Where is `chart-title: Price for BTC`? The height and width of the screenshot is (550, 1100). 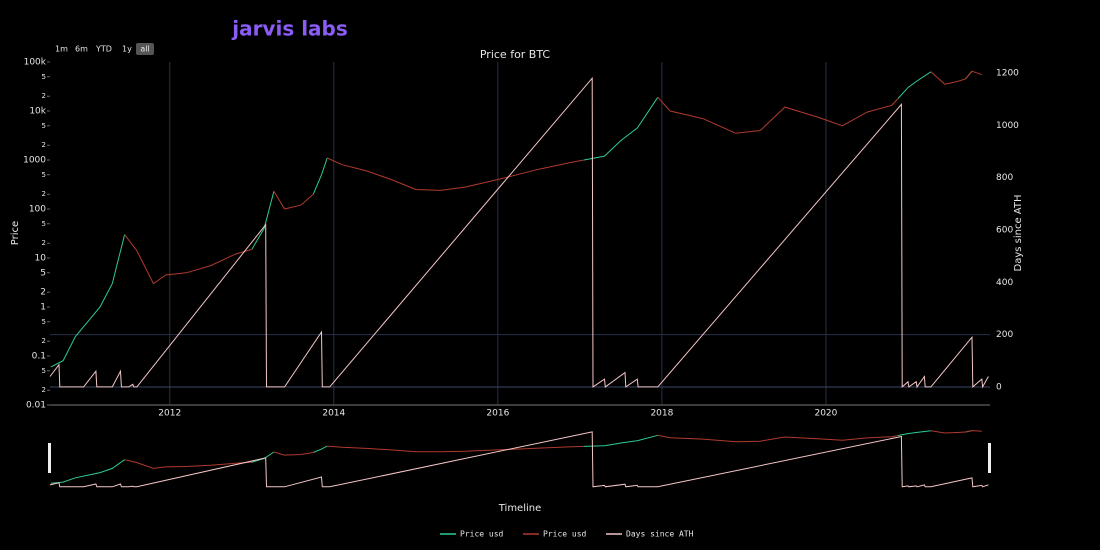 chart-title: Price for BTC is located at coordinates (515, 54).